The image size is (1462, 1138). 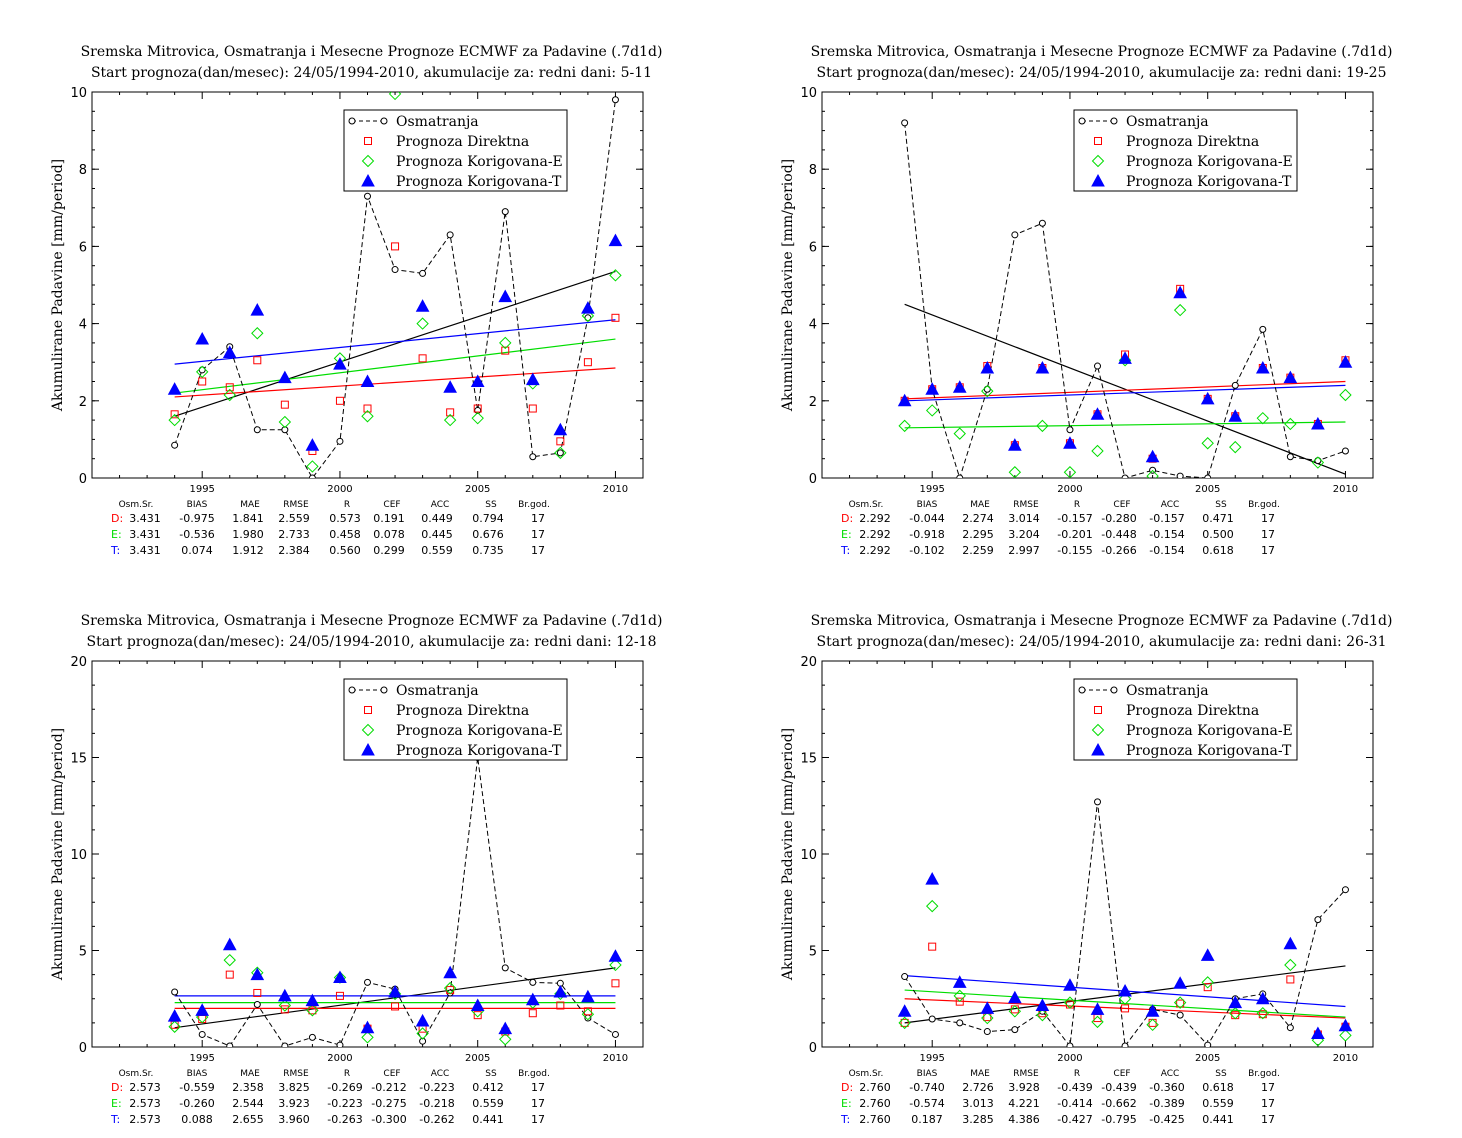 I want to click on stats-value: -0.360, so click(x=1166, y=1087).